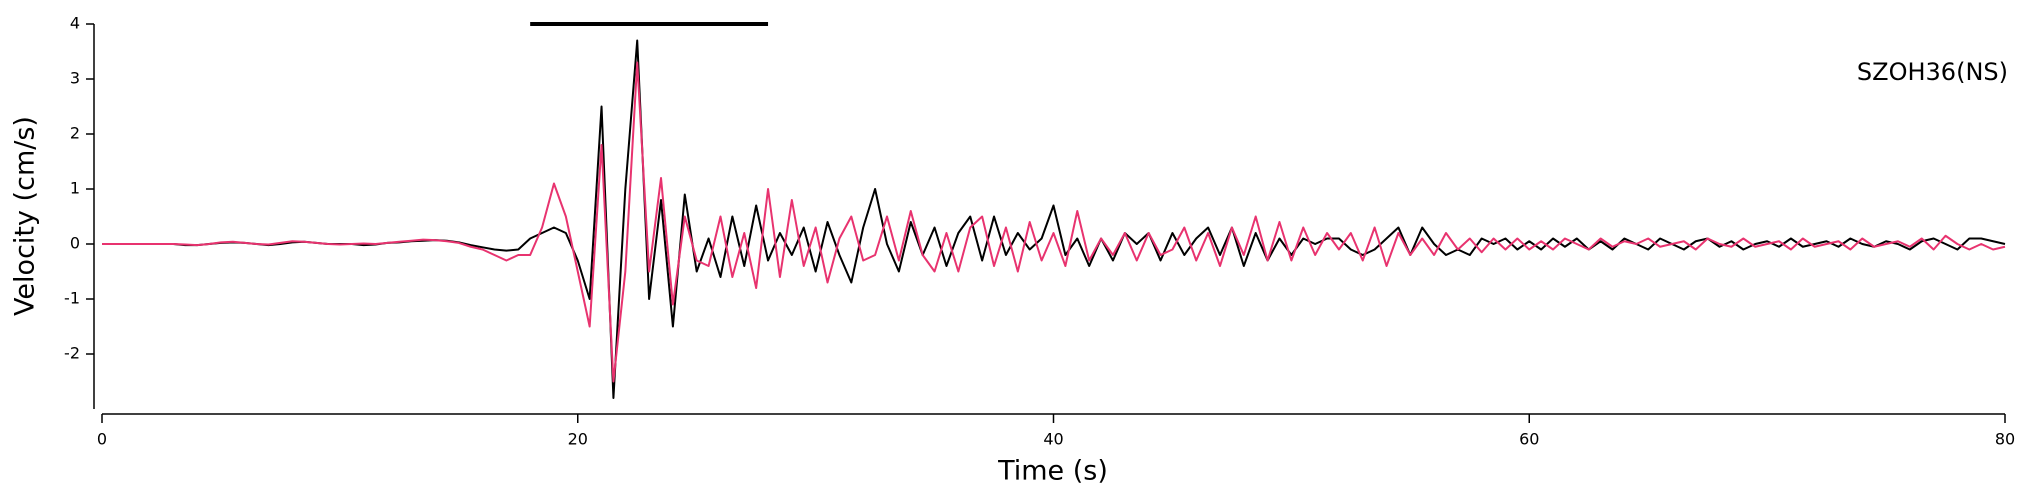 Image resolution: width=2044 pixels, height=487 pixels. Describe the element at coordinates (72, 298) in the screenshot. I see `y-tick-label: -1` at that location.